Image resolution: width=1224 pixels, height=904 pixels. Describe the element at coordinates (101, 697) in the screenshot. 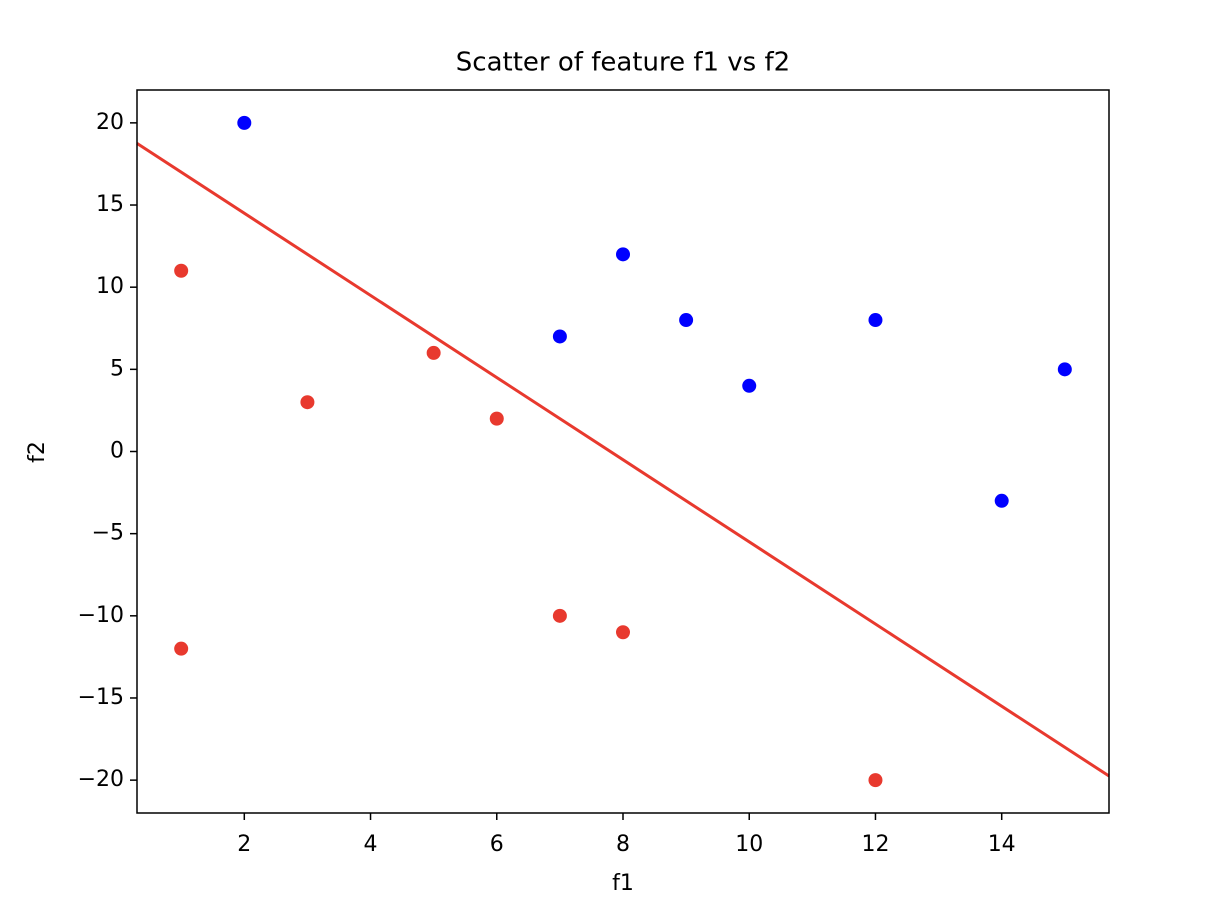

I see `y-tick-label: −15` at that location.